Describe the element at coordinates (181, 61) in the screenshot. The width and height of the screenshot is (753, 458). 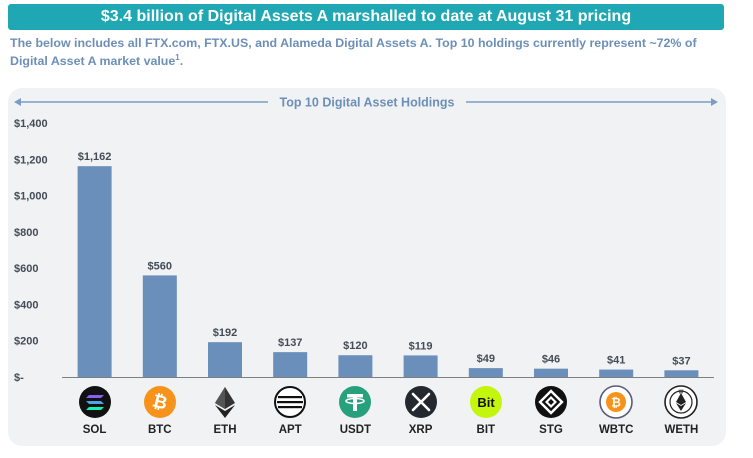
I see `subtitle-end: .` at that location.